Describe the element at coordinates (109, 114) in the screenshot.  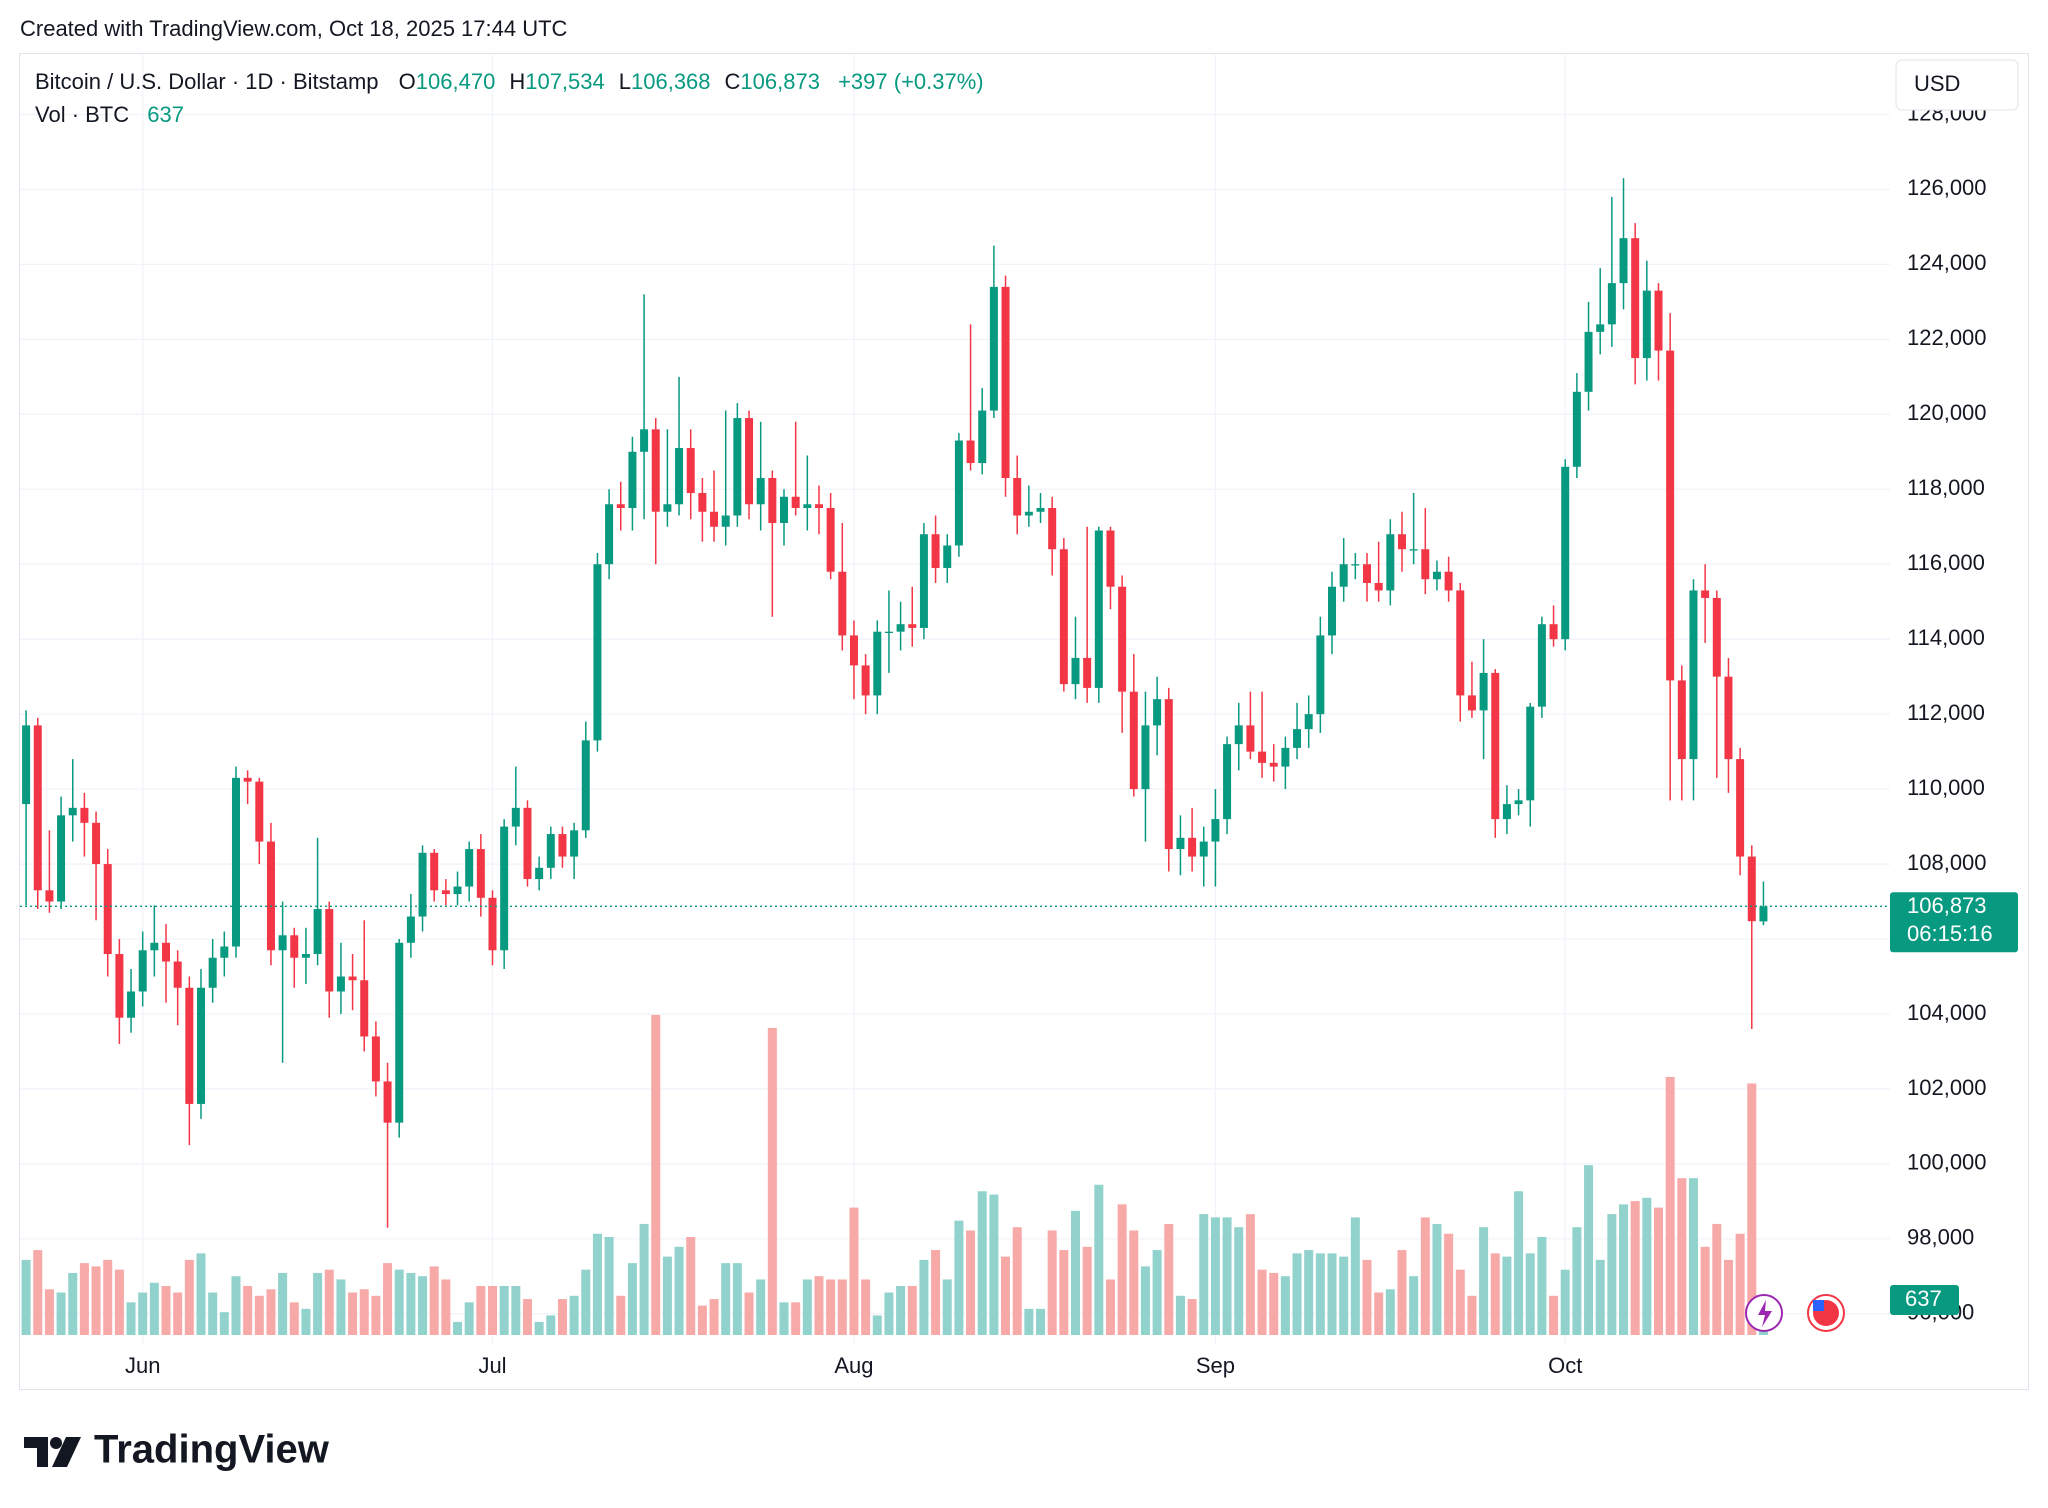
I see `volume-legend: Vol · BTC 637` at that location.